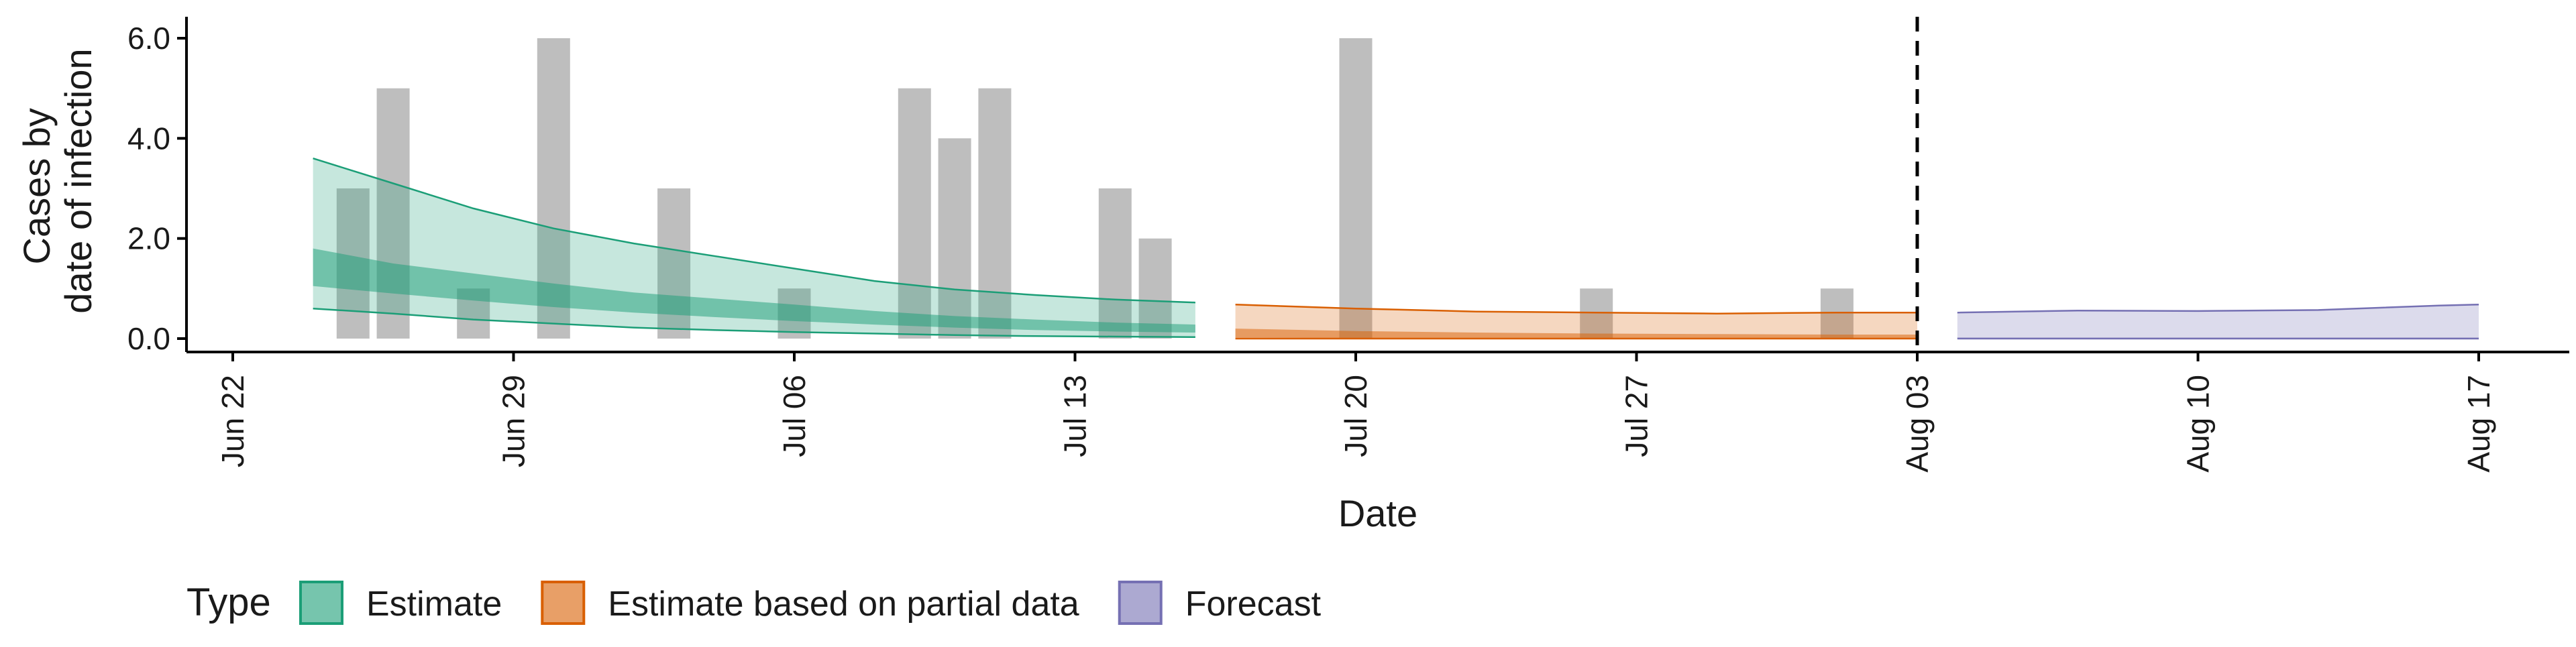 The height and width of the screenshot is (647, 2576). What do you see at coordinates (148, 38) in the screenshot?
I see `y-tick-label-3: 6.0` at bounding box center [148, 38].